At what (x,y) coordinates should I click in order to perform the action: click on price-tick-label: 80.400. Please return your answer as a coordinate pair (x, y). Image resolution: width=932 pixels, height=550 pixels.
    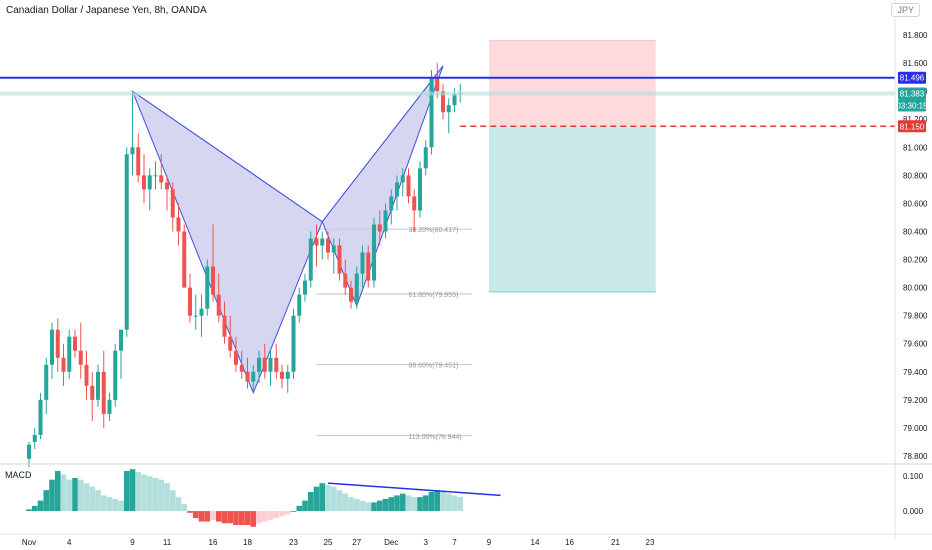
    Looking at the image, I should click on (915, 231).